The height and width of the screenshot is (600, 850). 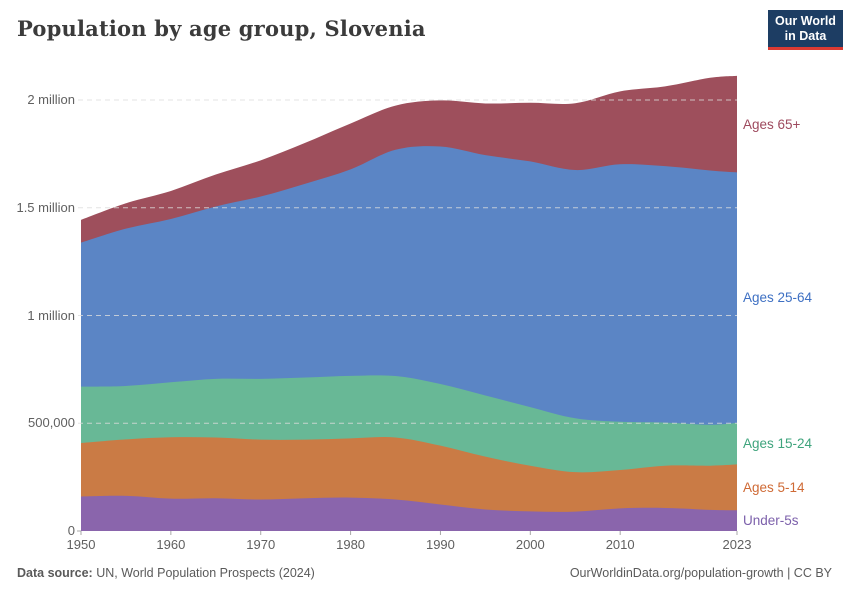 What do you see at coordinates (45, 207) in the screenshot?
I see `y-axis-tick-label: 1.5 million` at bounding box center [45, 207].